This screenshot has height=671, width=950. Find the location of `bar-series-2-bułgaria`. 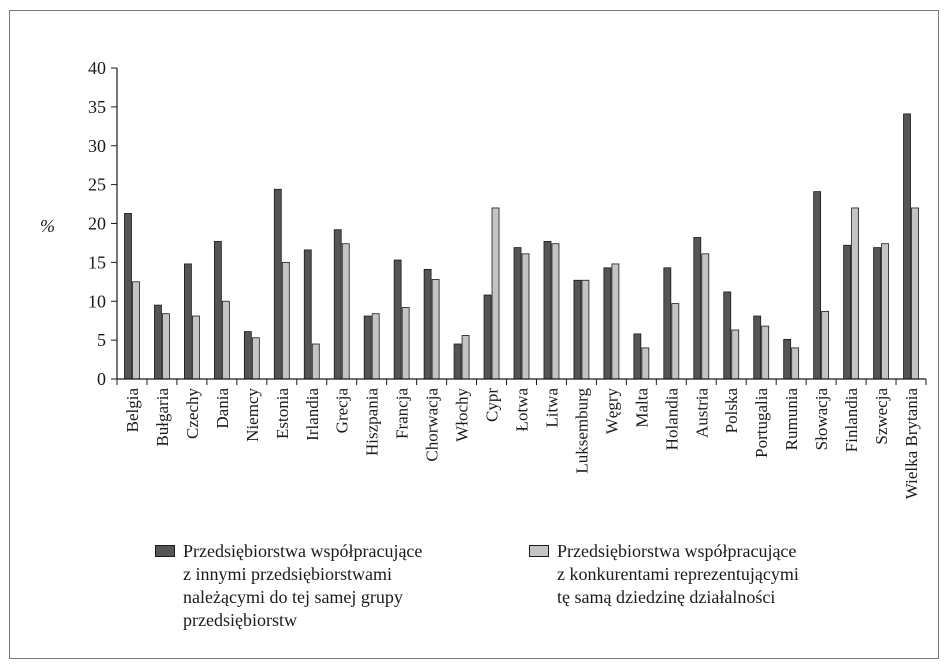

bar-series-2-bułgaria is located at coordinates (166, 346).